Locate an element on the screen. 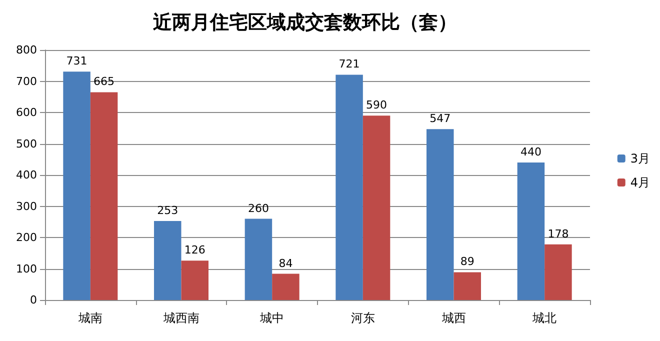 This screenshot has width=660, height=341. y-tick-label: 200 is located at coordinates (26, 237).